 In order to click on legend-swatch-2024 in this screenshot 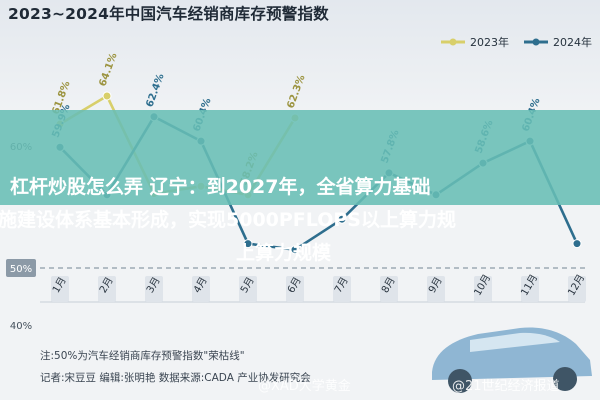, I will do `click(536, 42)`.